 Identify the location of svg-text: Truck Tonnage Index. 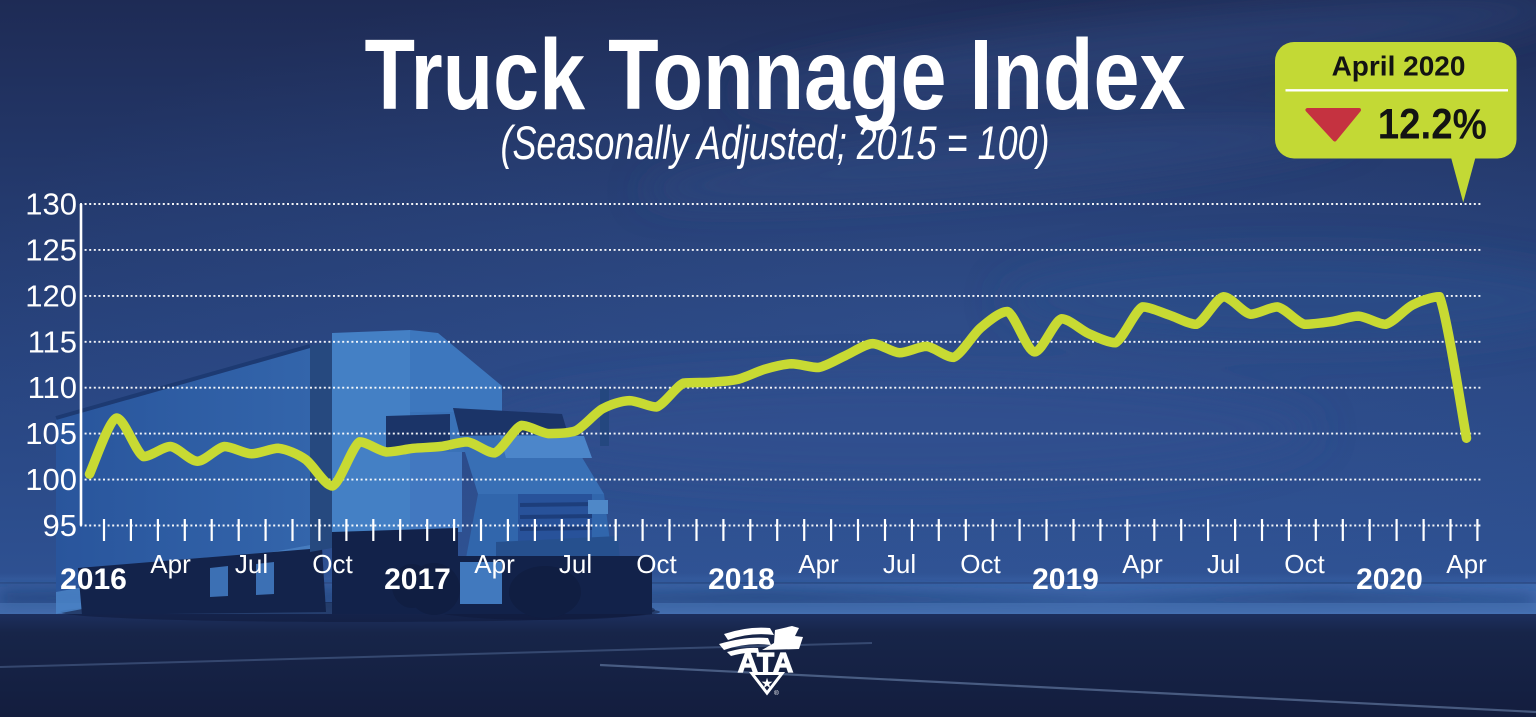
(775, 75).